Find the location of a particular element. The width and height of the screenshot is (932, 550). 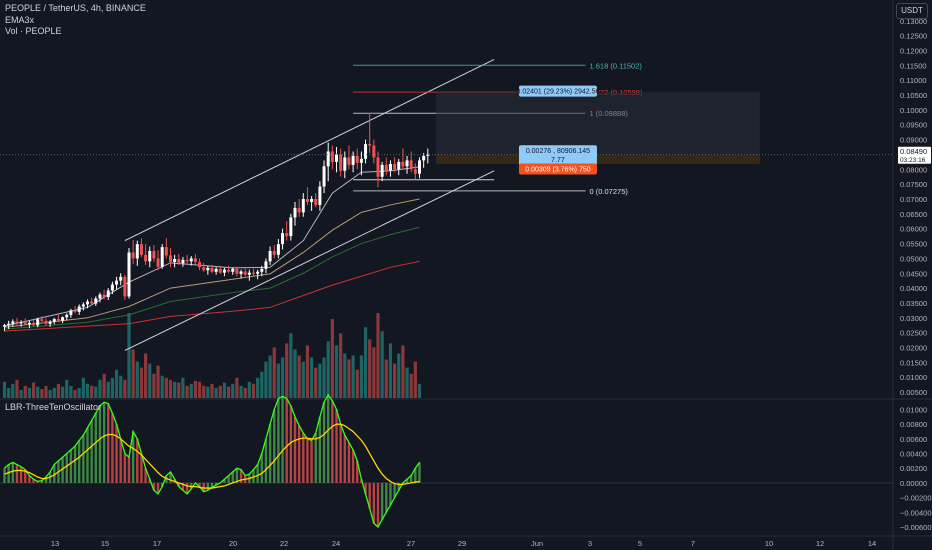

time-tick-label: 29 is located at coordinates (462, 543).